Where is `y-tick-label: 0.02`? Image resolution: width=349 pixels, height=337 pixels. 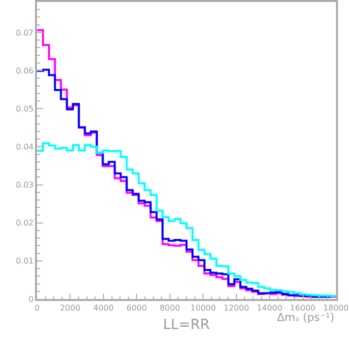 y-tick-label: 0.02 is located at coordinates (25, 223).